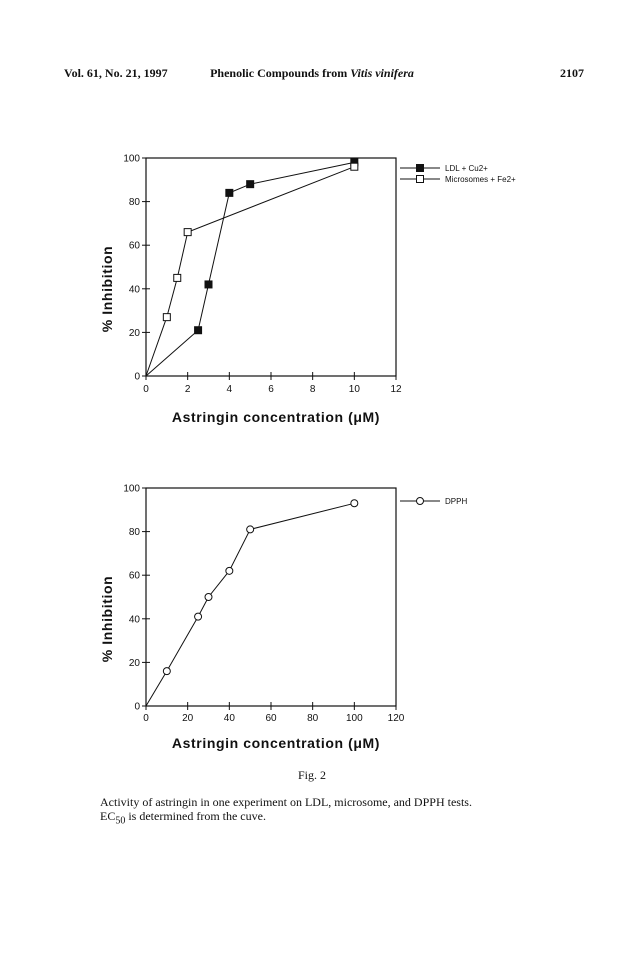 This screenshot has width=624, height=960. Describe the element at coordinates (382, 73) in the screenshot. I see `running-header-title-italic: Vitis vinifera` at that location.